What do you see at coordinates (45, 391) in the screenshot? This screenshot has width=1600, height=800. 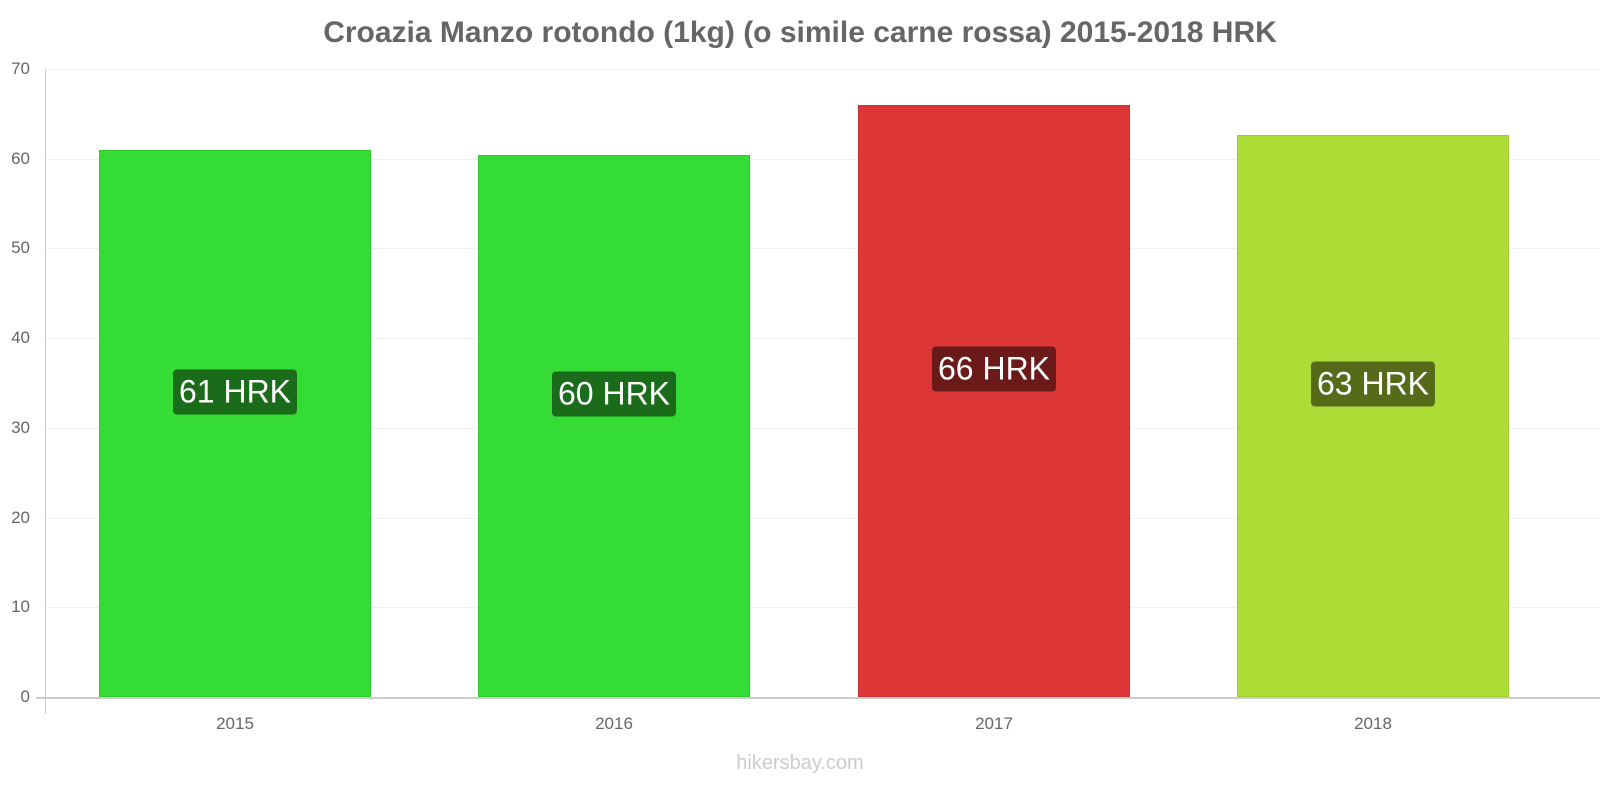 I see `y-axis-line` at bounding box center [45, 391].